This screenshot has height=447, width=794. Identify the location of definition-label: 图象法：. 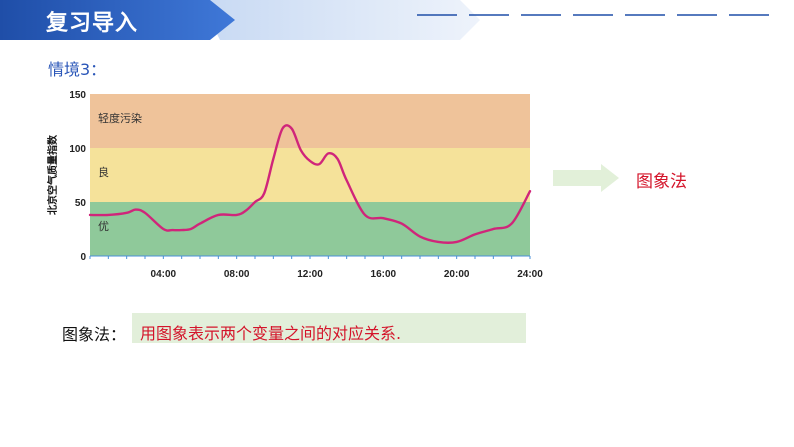
(94, 334).